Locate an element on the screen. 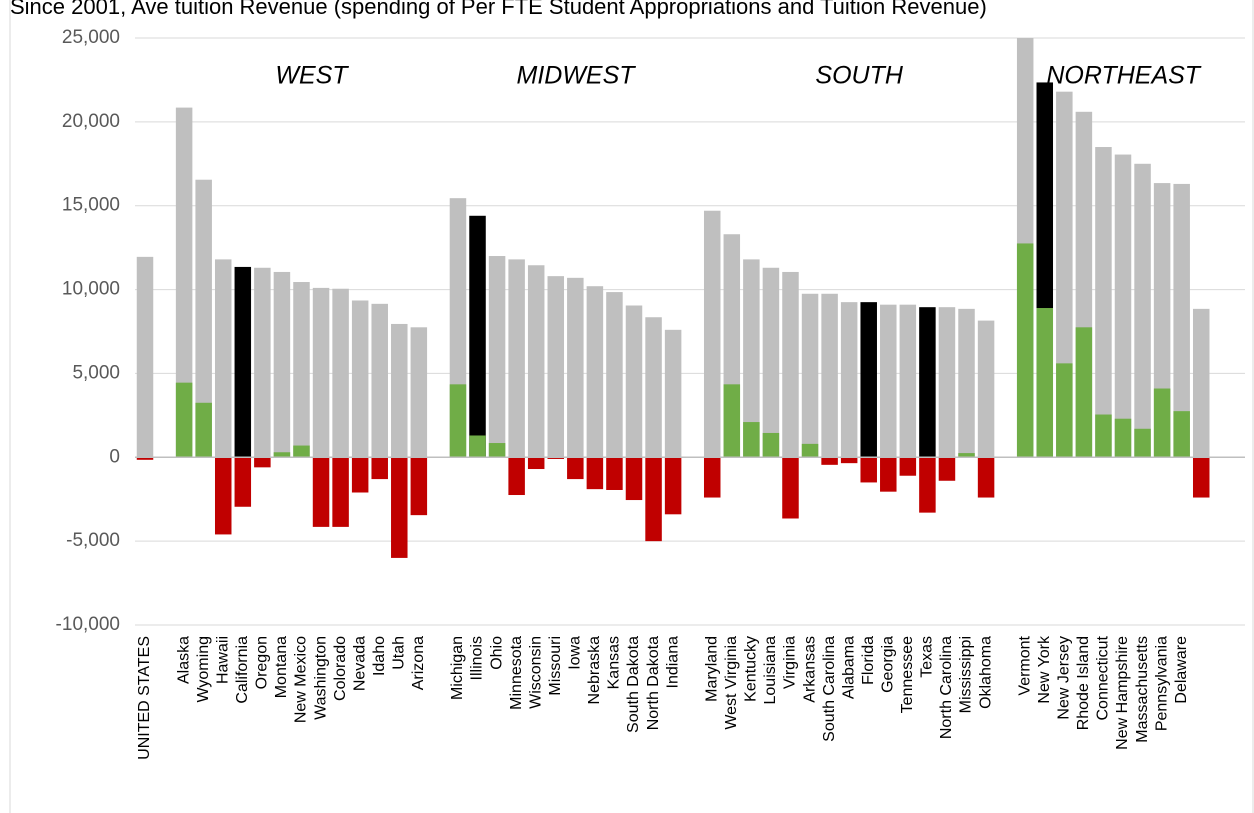 The image size is (1254, 813). category-label: Washington is located at coordinates (320, 678).